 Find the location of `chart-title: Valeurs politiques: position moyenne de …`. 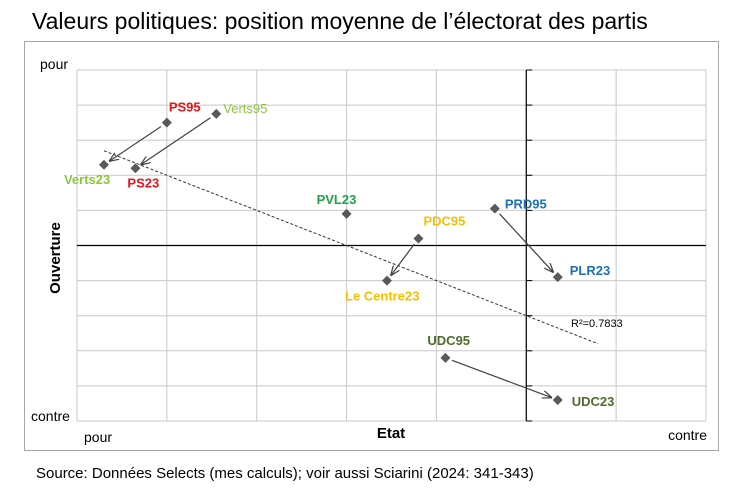

chart-title: Valeurs politiques: position moyenne de … is located at coordinates (340, 21).